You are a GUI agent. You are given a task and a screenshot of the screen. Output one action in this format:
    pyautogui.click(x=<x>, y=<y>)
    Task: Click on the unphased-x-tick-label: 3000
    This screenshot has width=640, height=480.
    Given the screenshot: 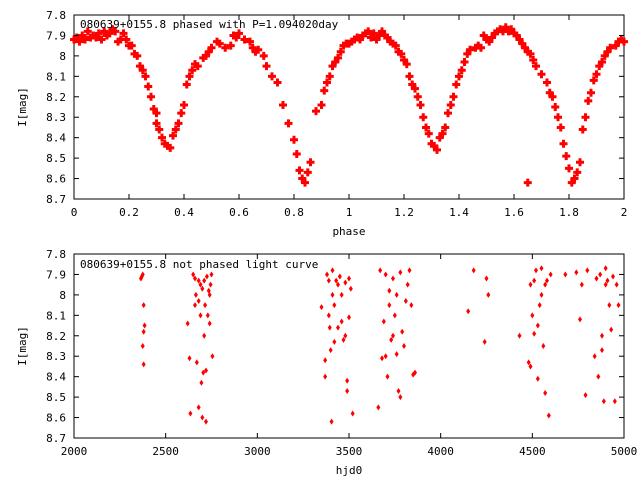 What is the action you would take?
    pyautogui.click(x=257, y=451)
    